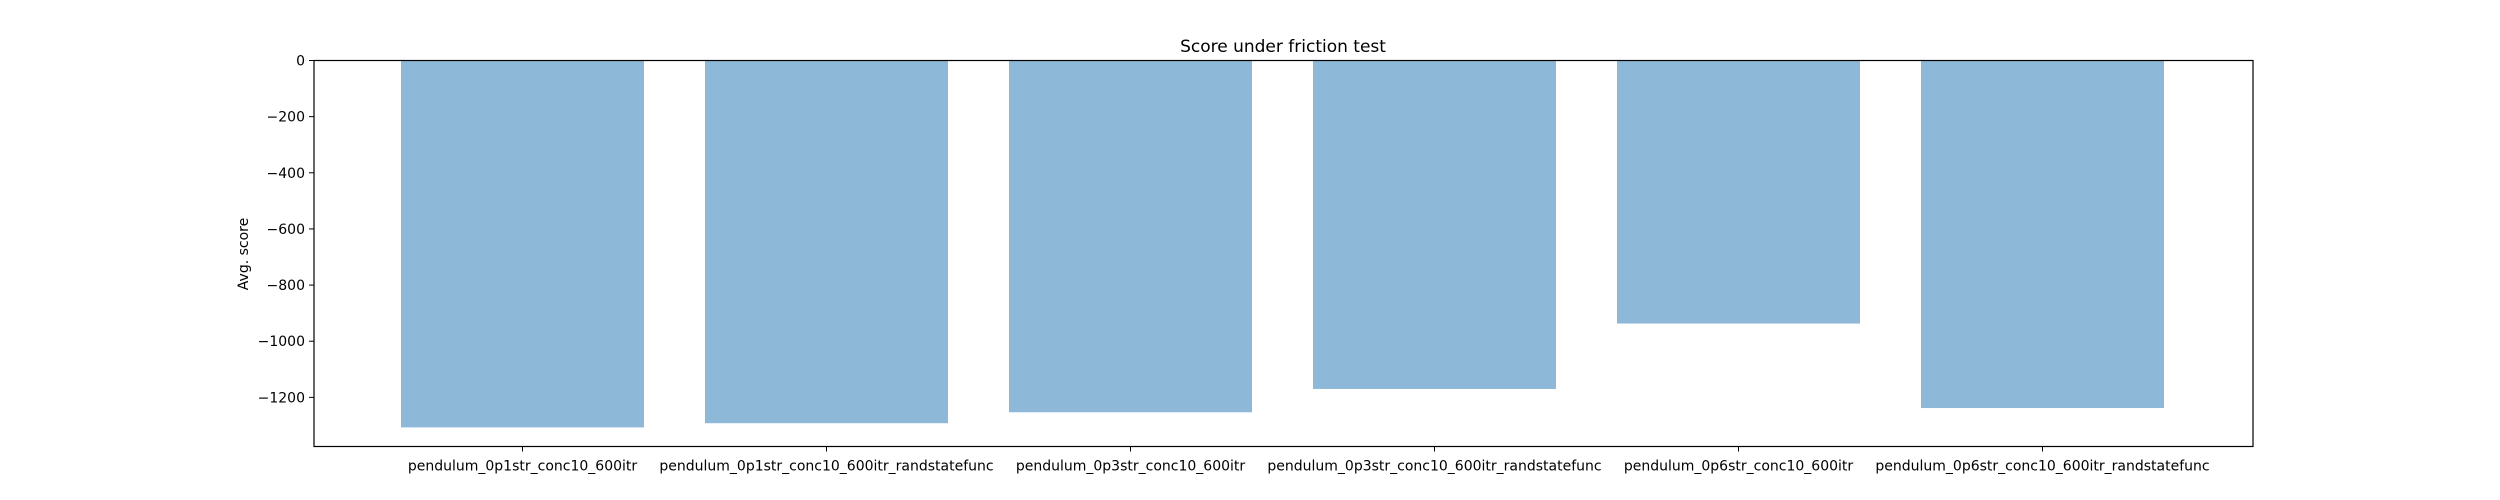  Describe the element at coordinates (1434, 224) in the screenshot. I see `bar-pendulum_0p3str_conc10_600itr_randstatefunc` at that location.